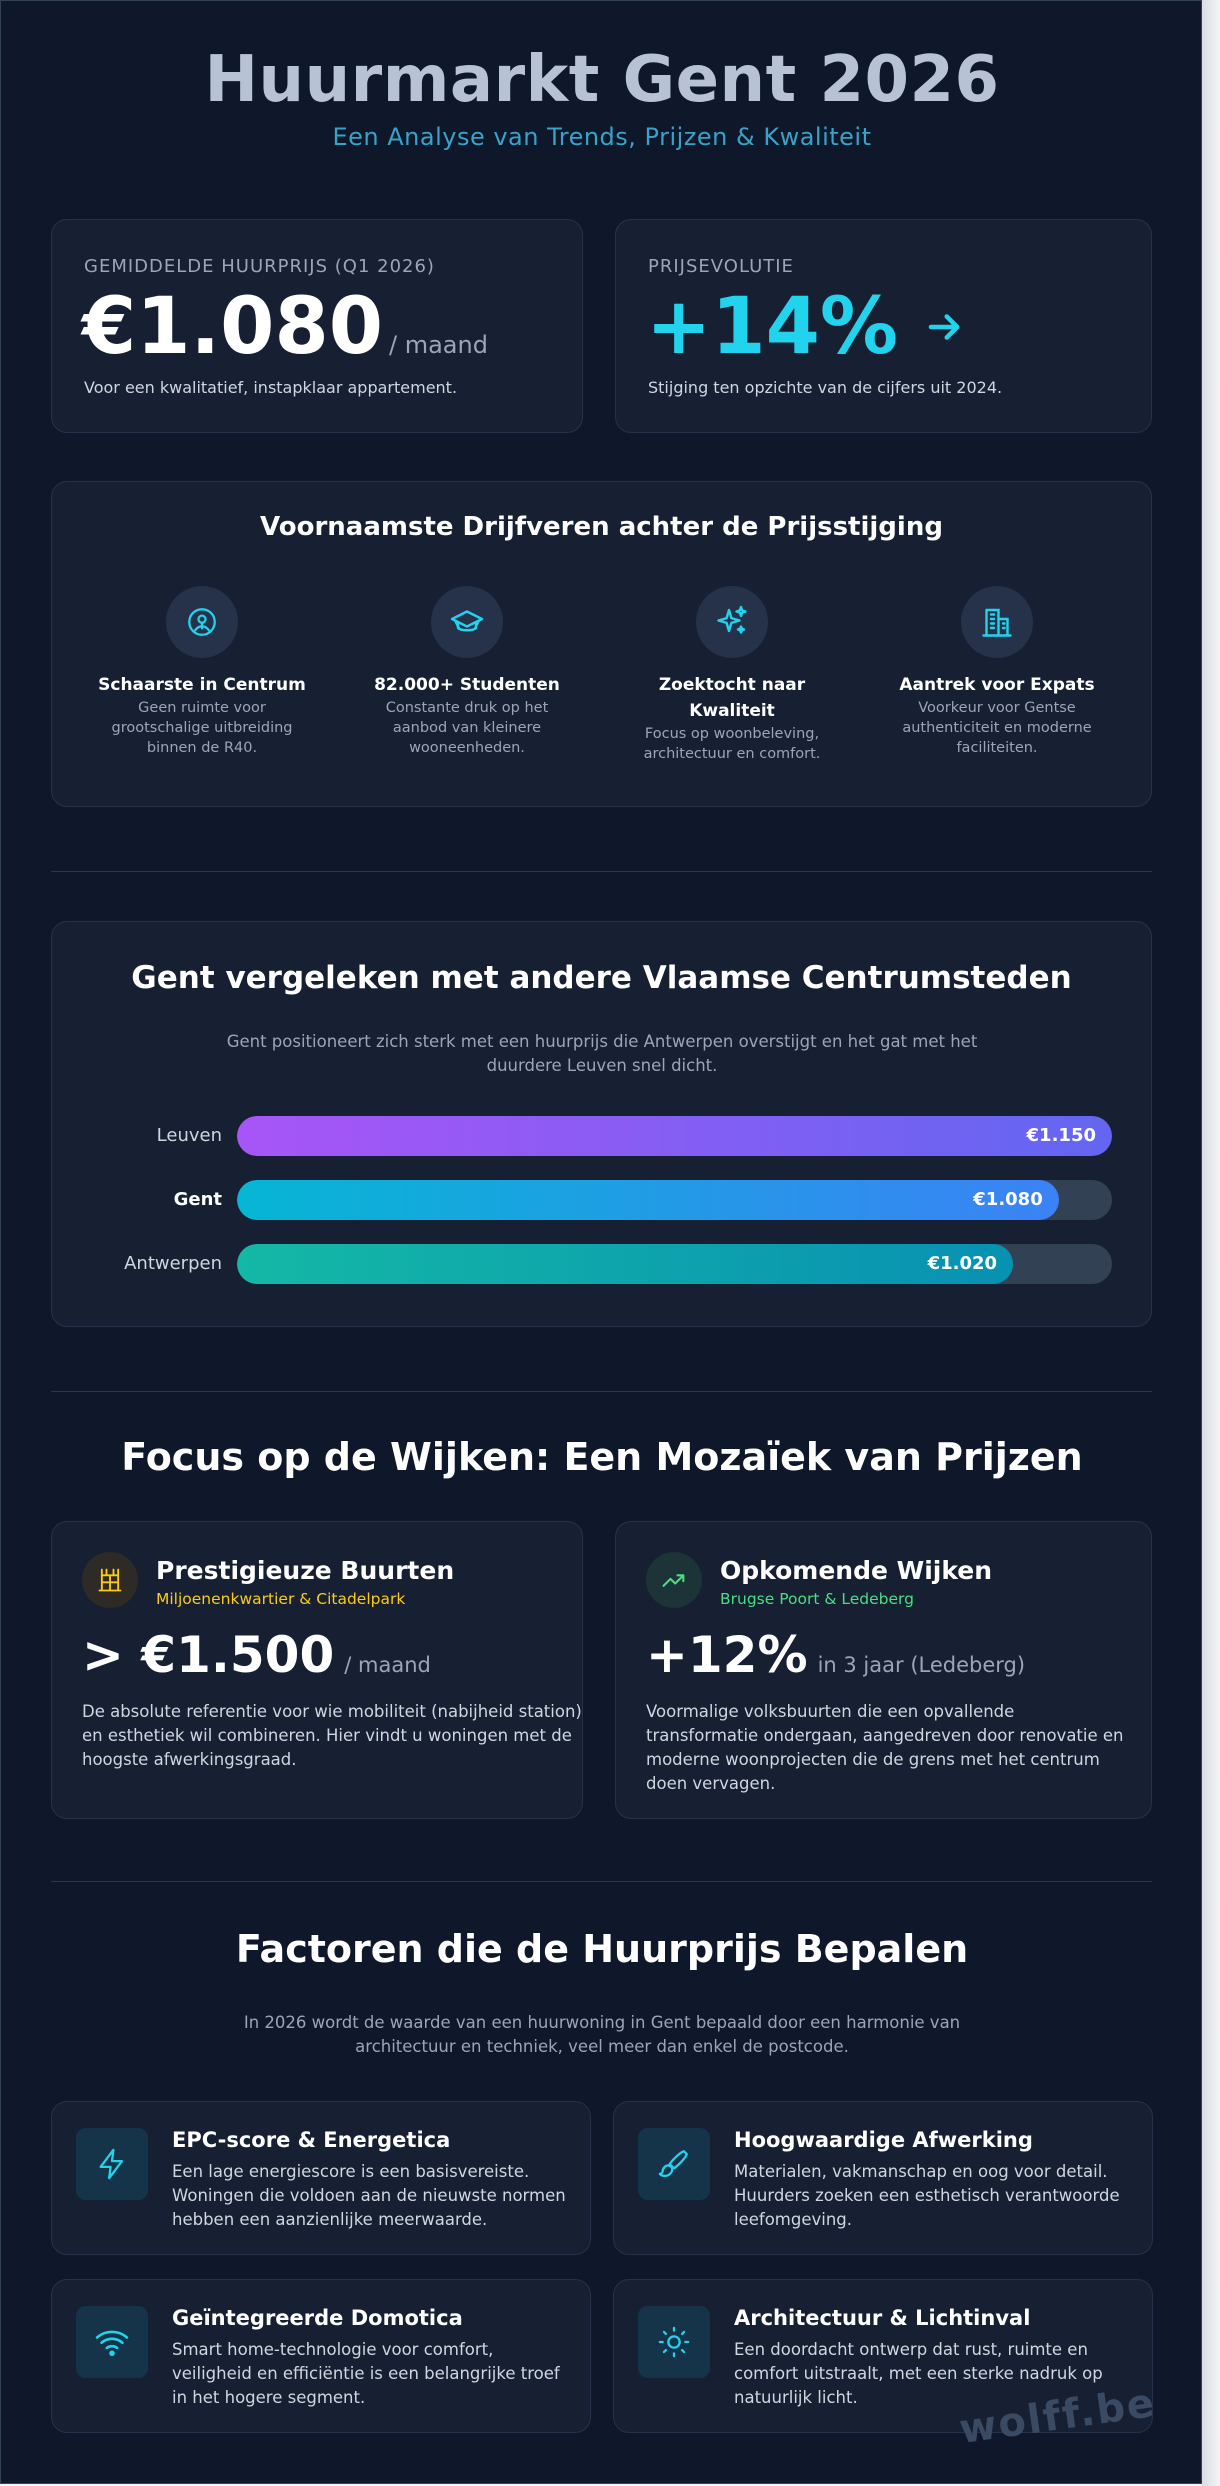 Image resolution: width=1220 pixels, height=2486 pixels. What do you see at coordinates (387, 1665) in the screenshot?
I see `wijk-unit: / maand` at bounding box center [387, 1665].